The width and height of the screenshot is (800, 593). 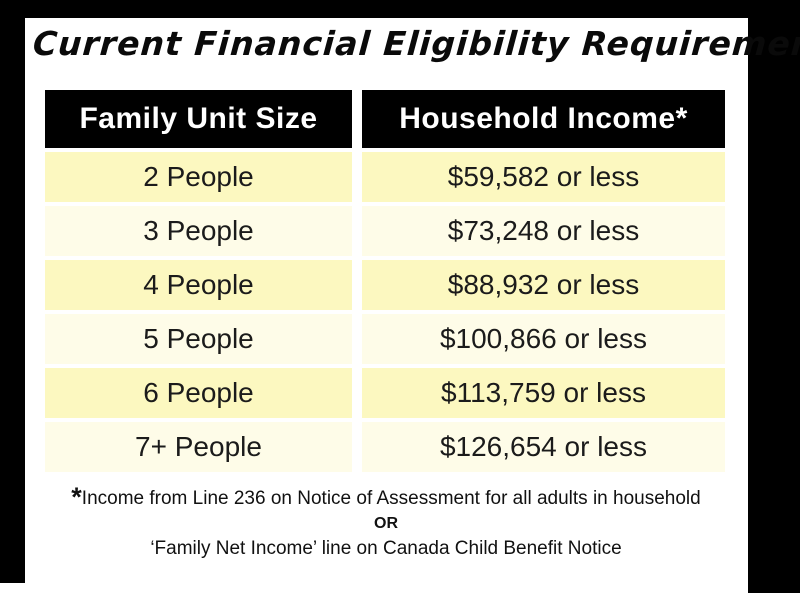 What do you see at coordinates (198, 177) in the screenshot?
I see `table-cell-size: 2 People` at bounding box center [198, 177].